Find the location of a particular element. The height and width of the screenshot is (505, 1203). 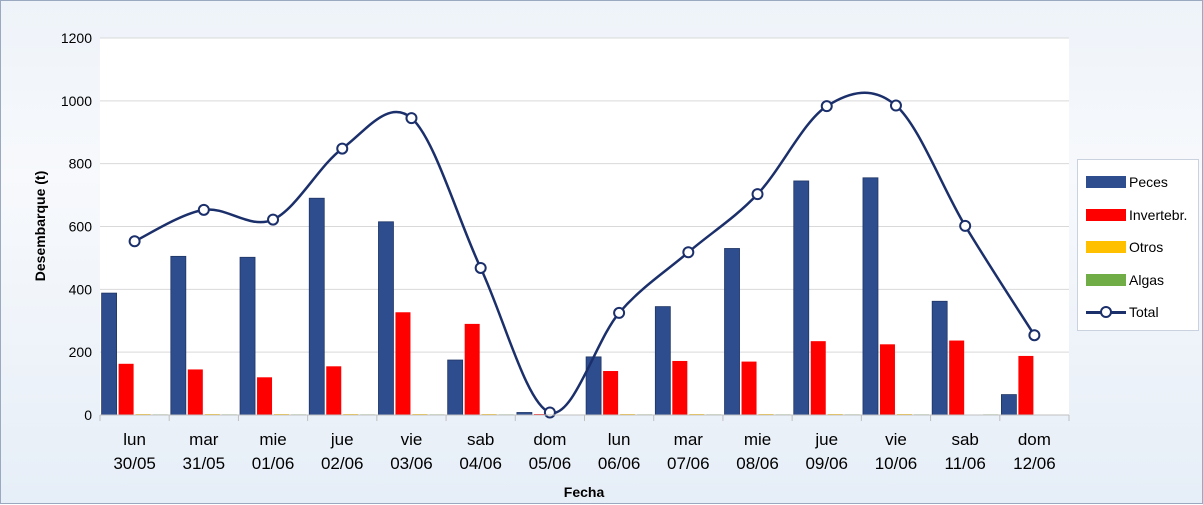

x-tick-date: 10/06 is located at coordinates (896, 463).